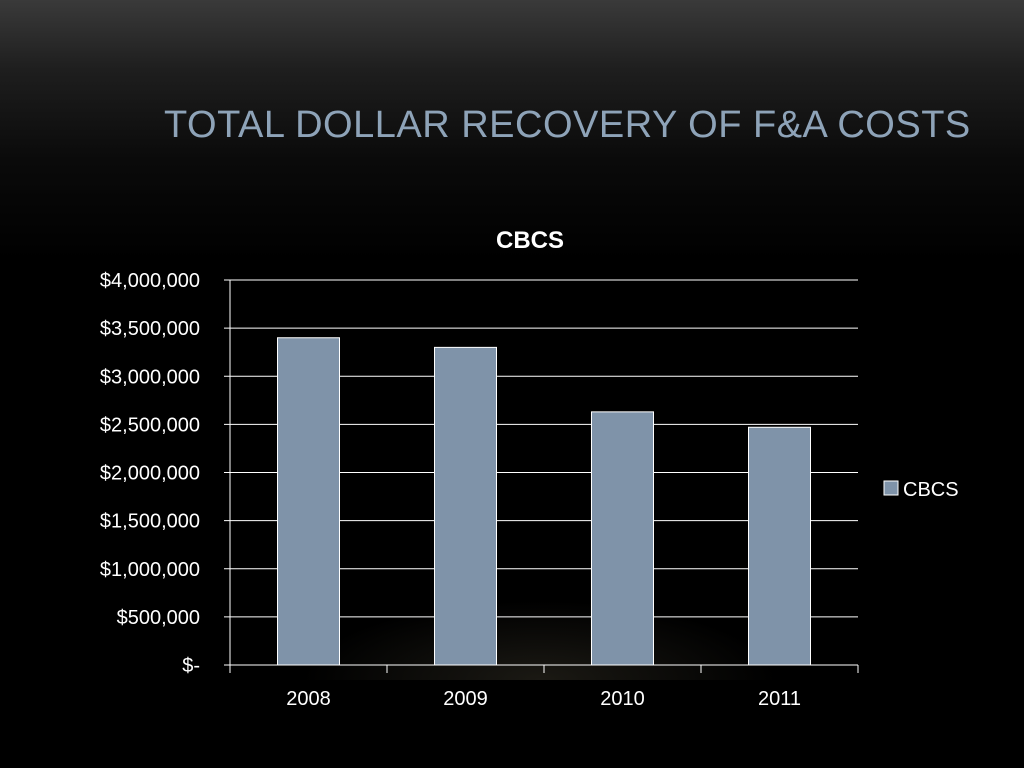  What do you see at coordinates (150, 377) in the screenshot?
I see `y-tick-label: $3,000,000` at bounding box center [150, 377].